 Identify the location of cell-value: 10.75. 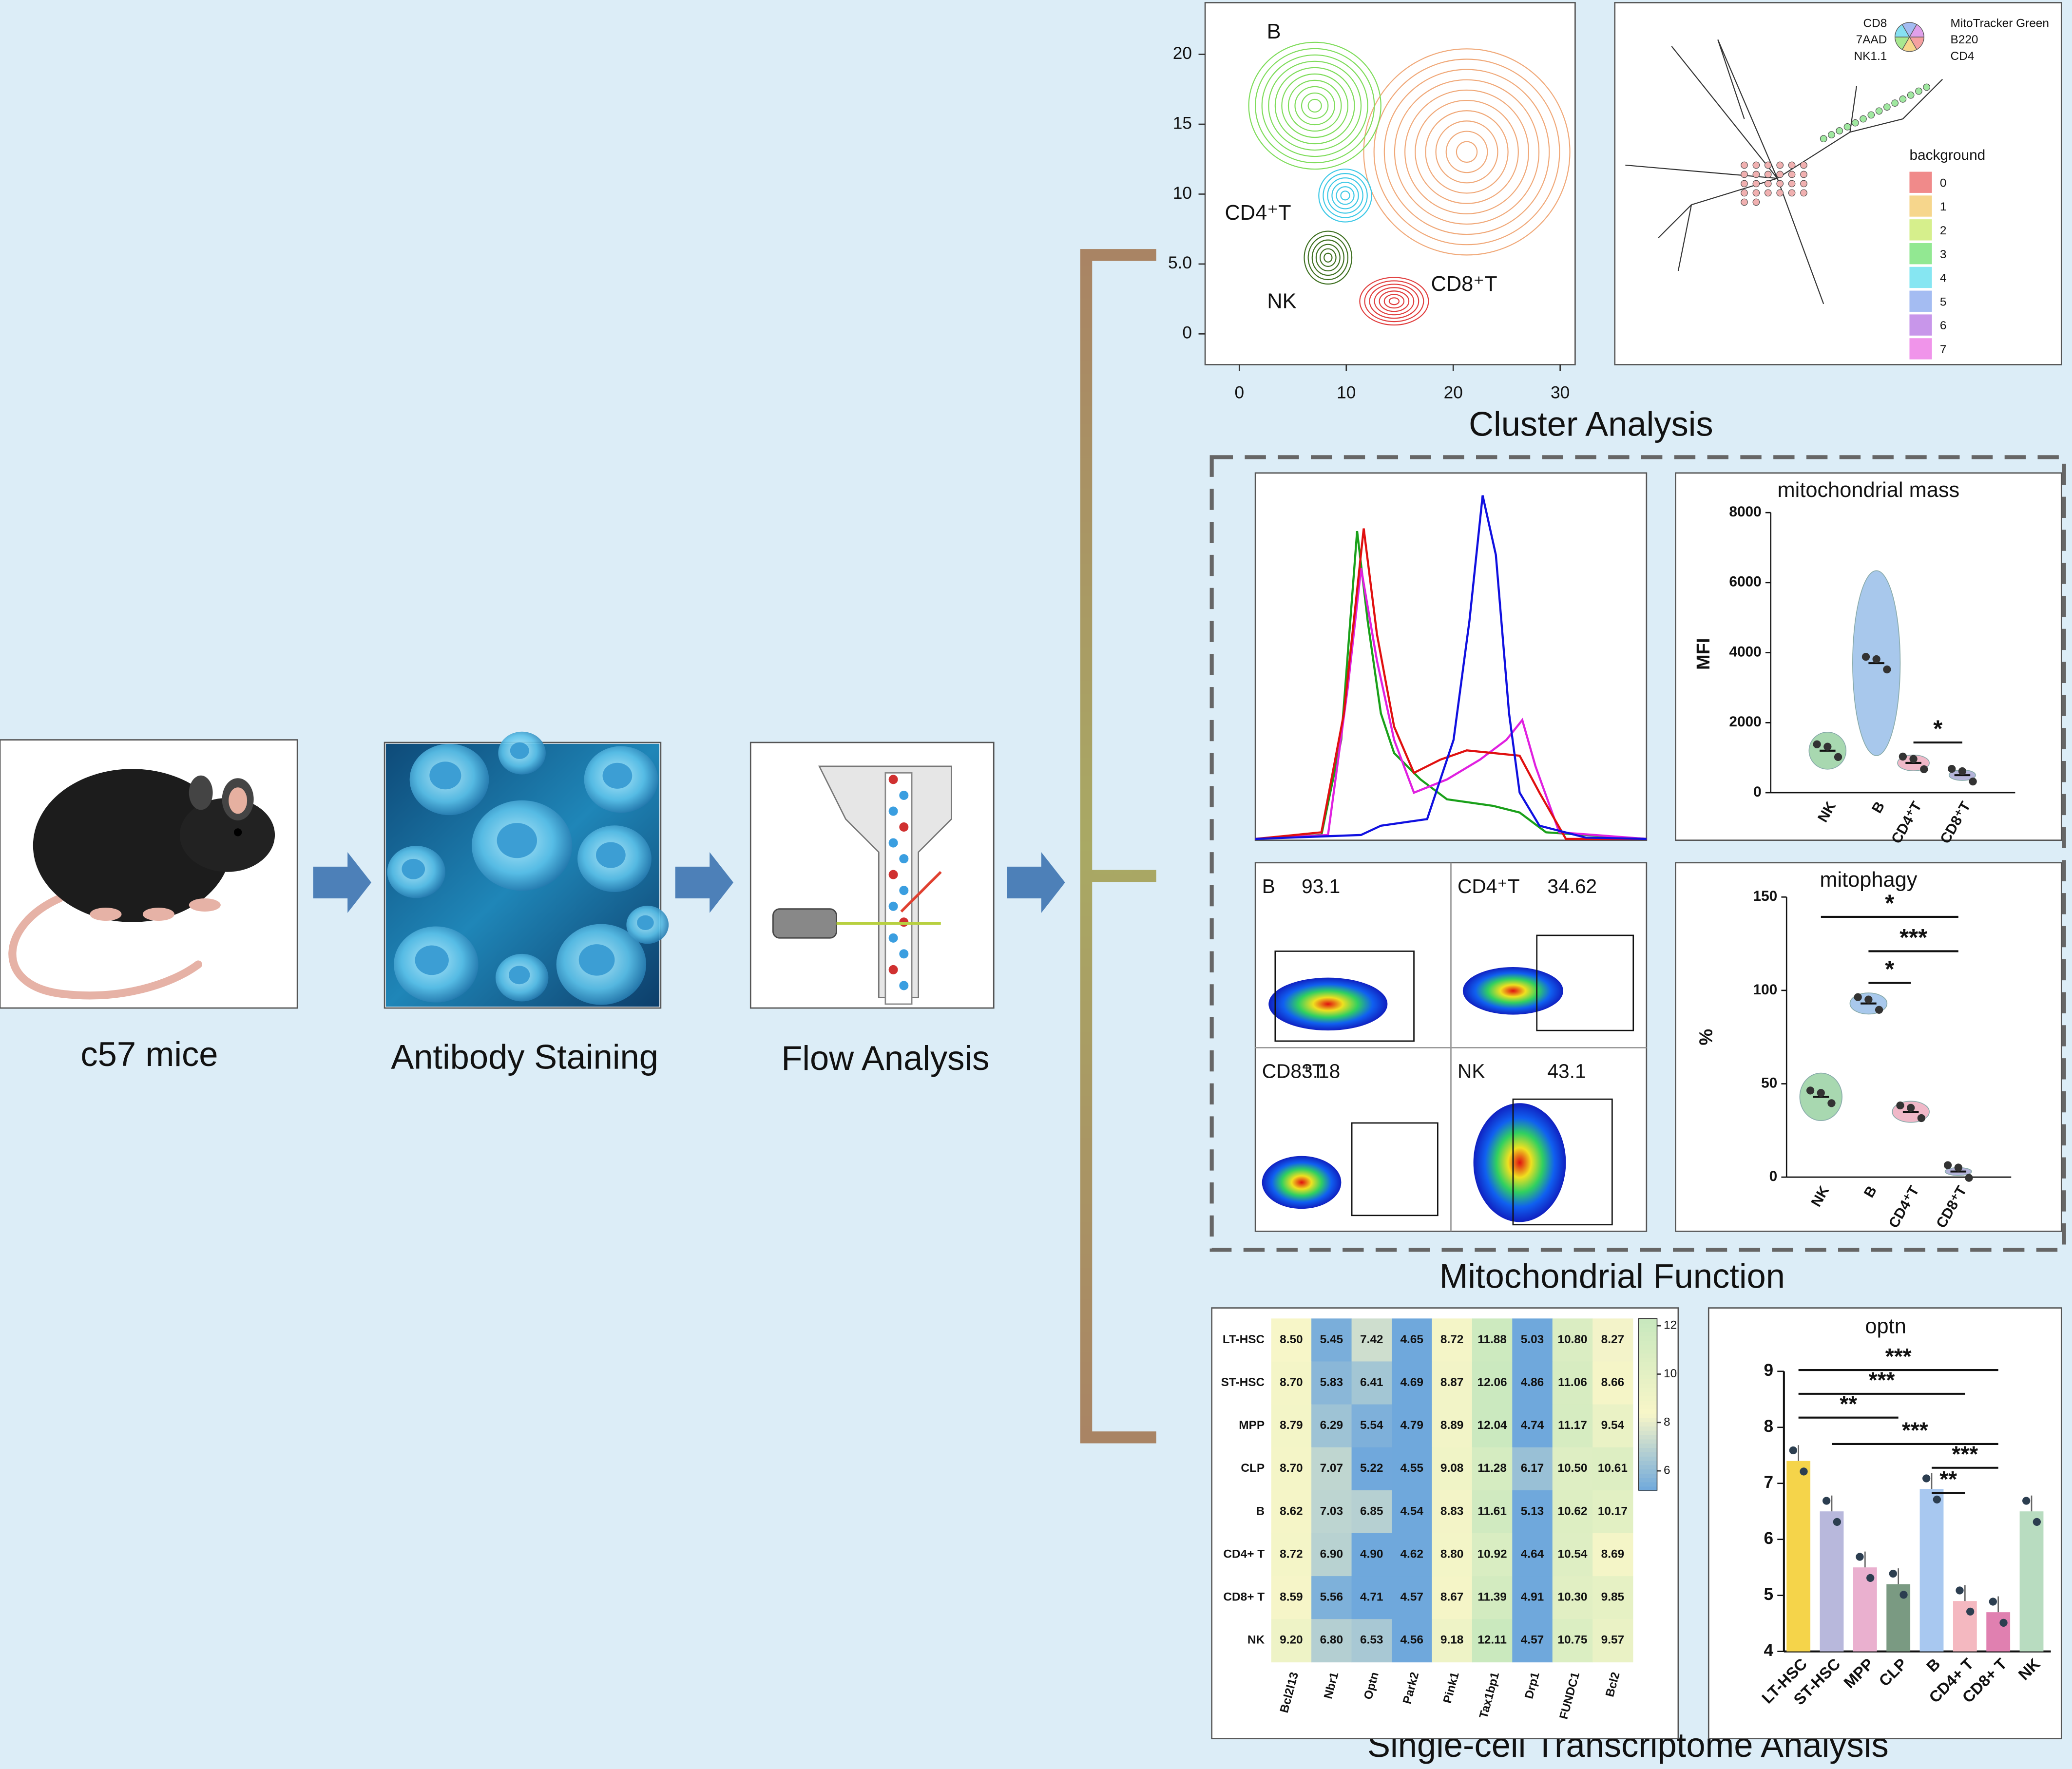
(1572, 1640).